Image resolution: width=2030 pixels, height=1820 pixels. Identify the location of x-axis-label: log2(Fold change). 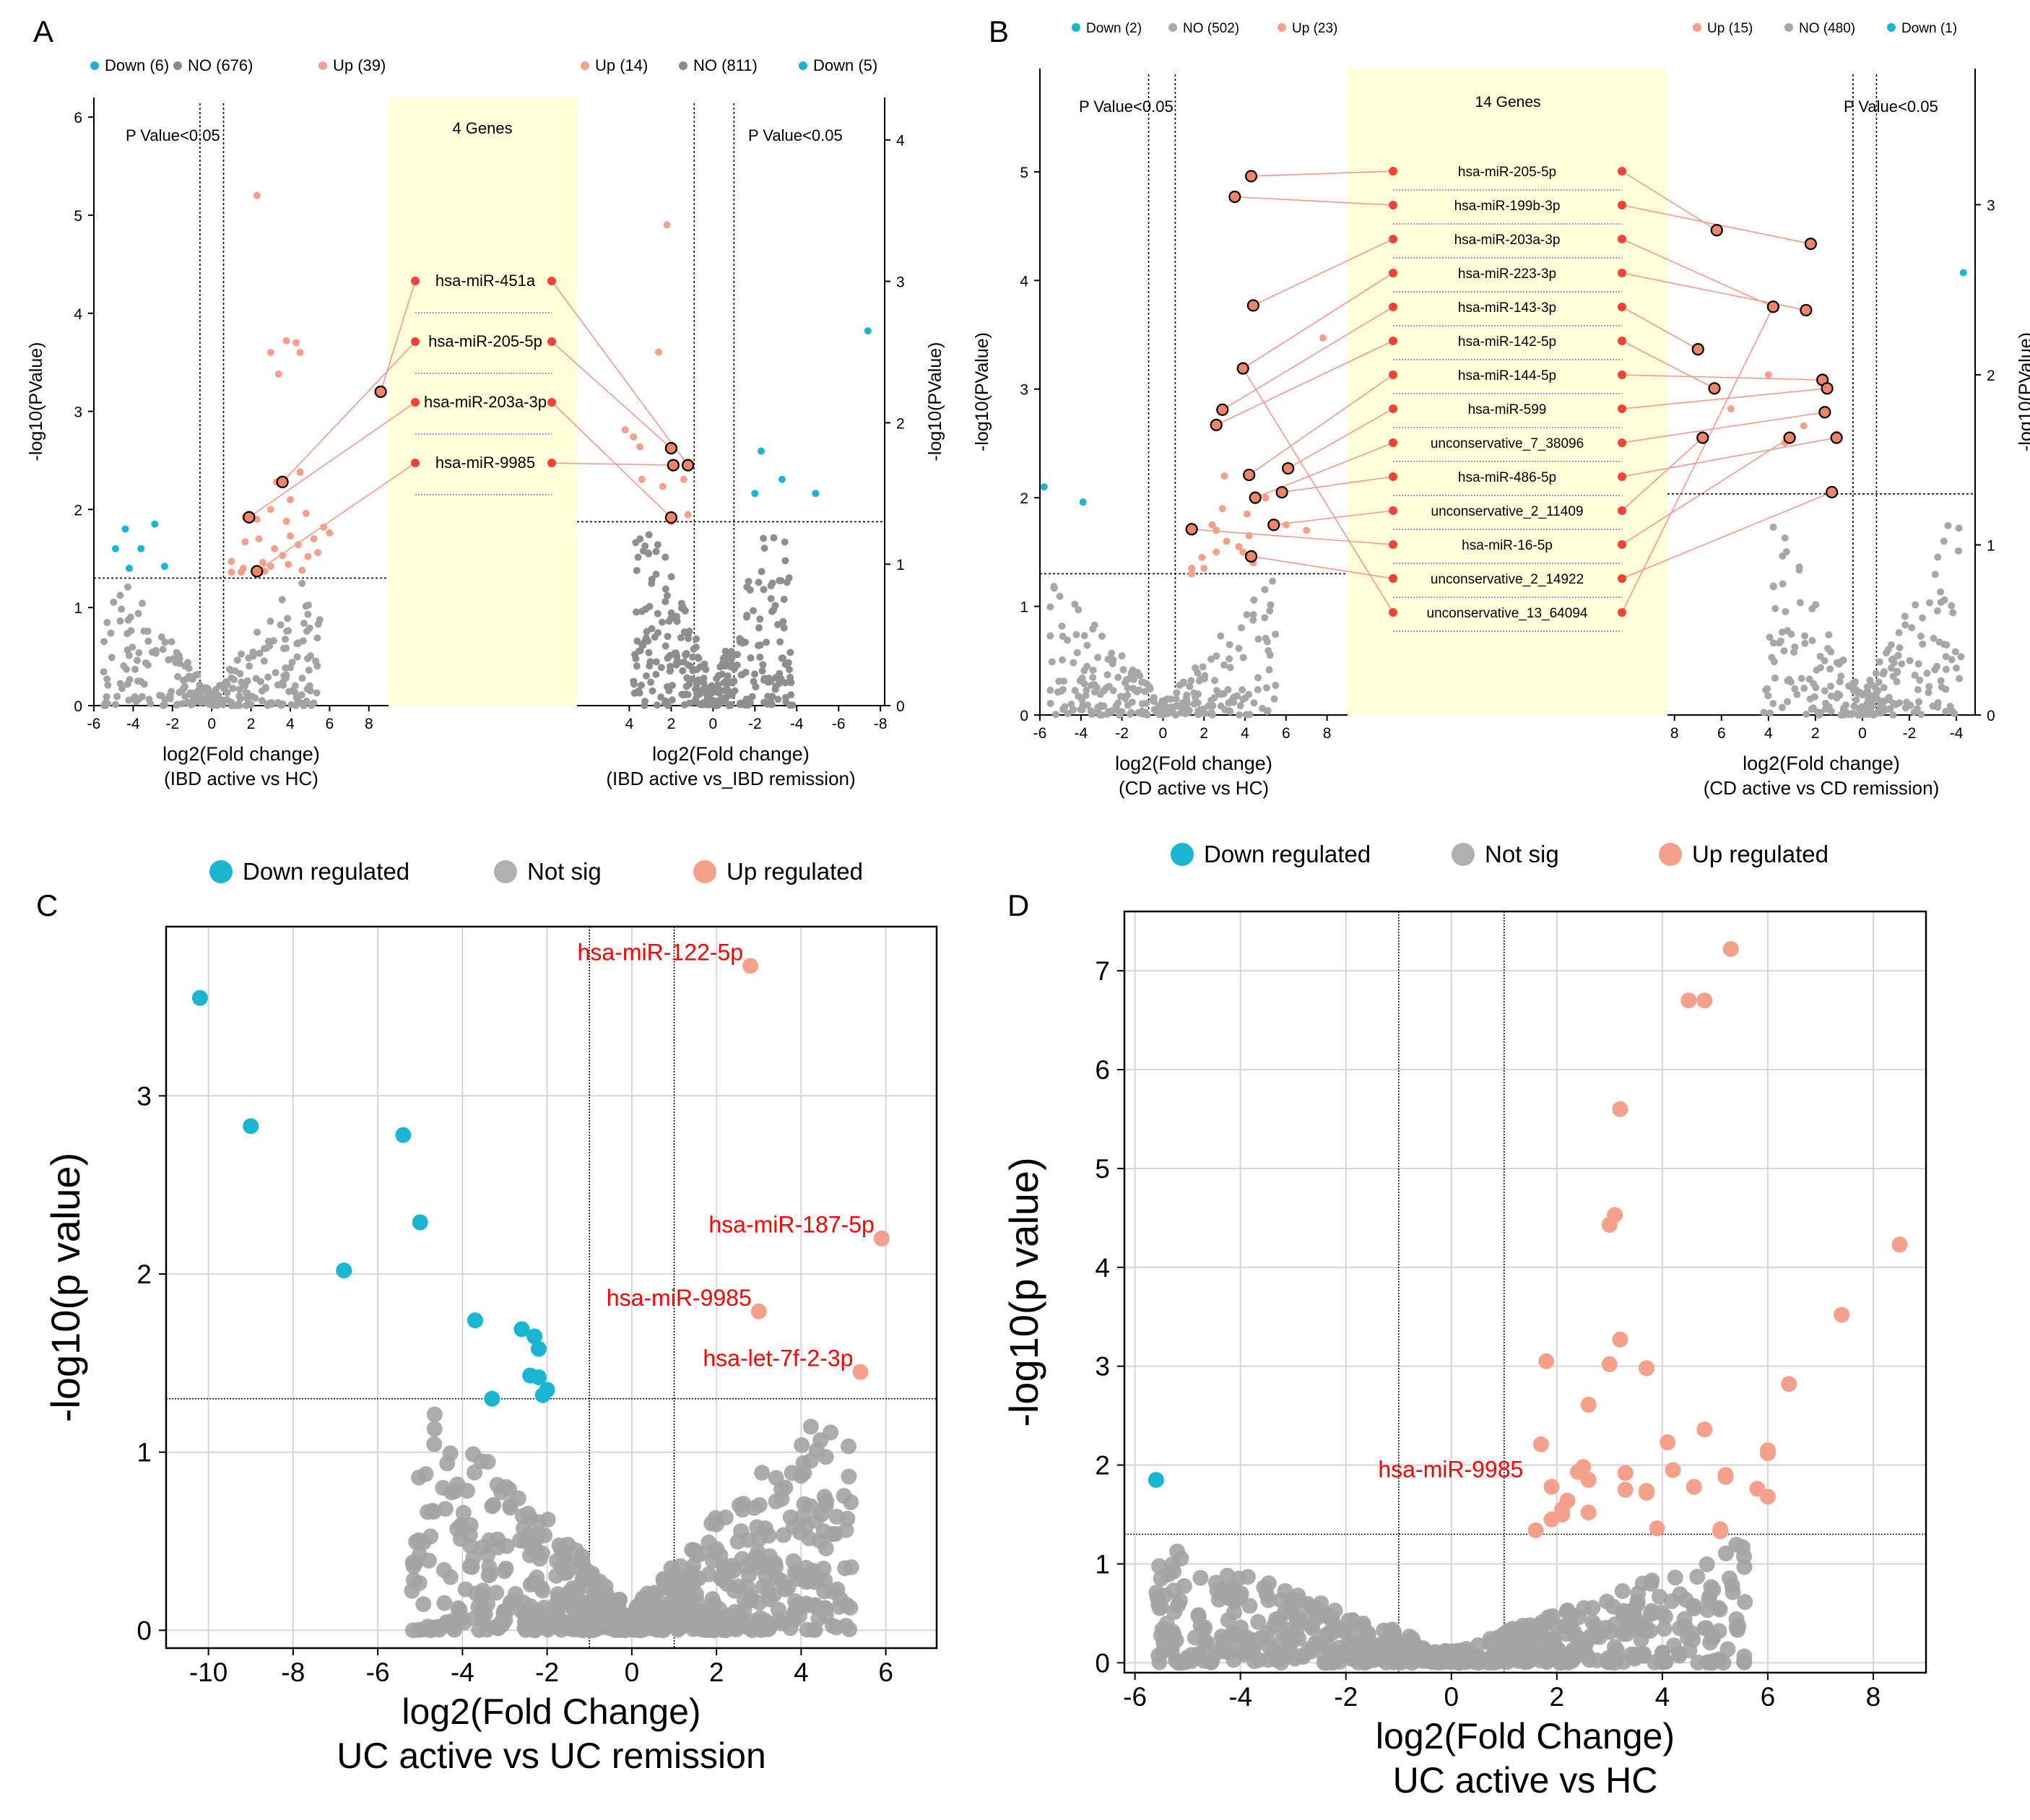
(1193, 763).